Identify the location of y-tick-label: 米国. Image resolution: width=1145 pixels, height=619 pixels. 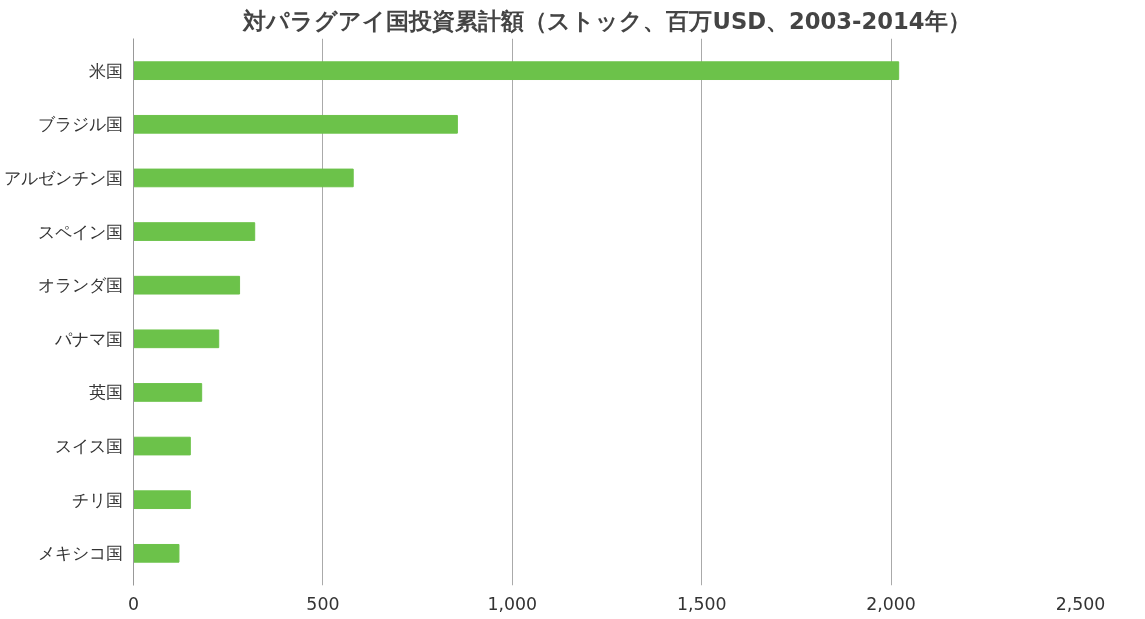
(105, 70).